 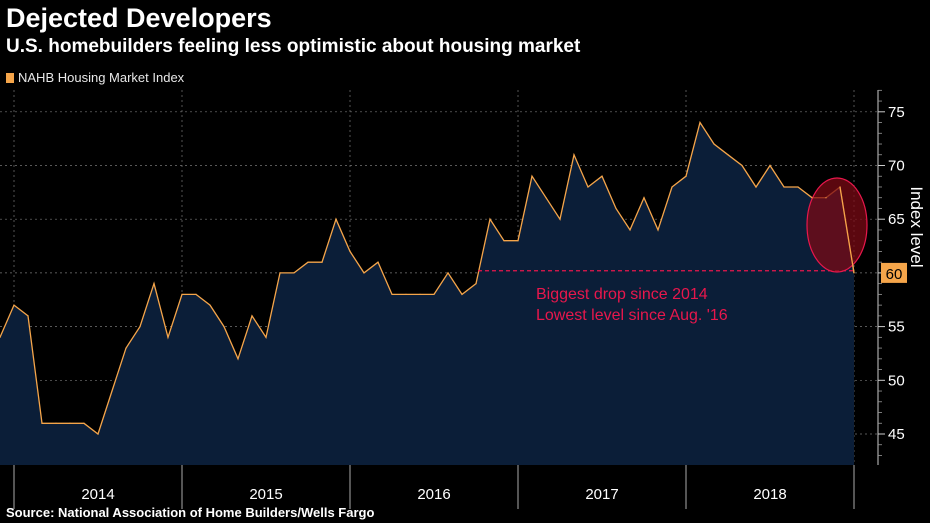 What do you see at coordinates (837, 225) in the screenshot?
I see `highlight-bubble` at bounding box center [837, 225].